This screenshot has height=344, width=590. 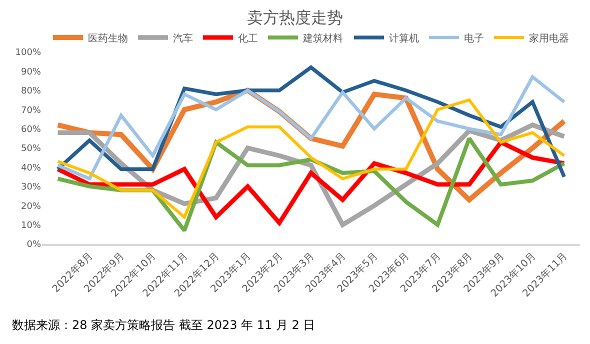 I want to click on legend-label: 医药生物, so click(x=108, y=38).